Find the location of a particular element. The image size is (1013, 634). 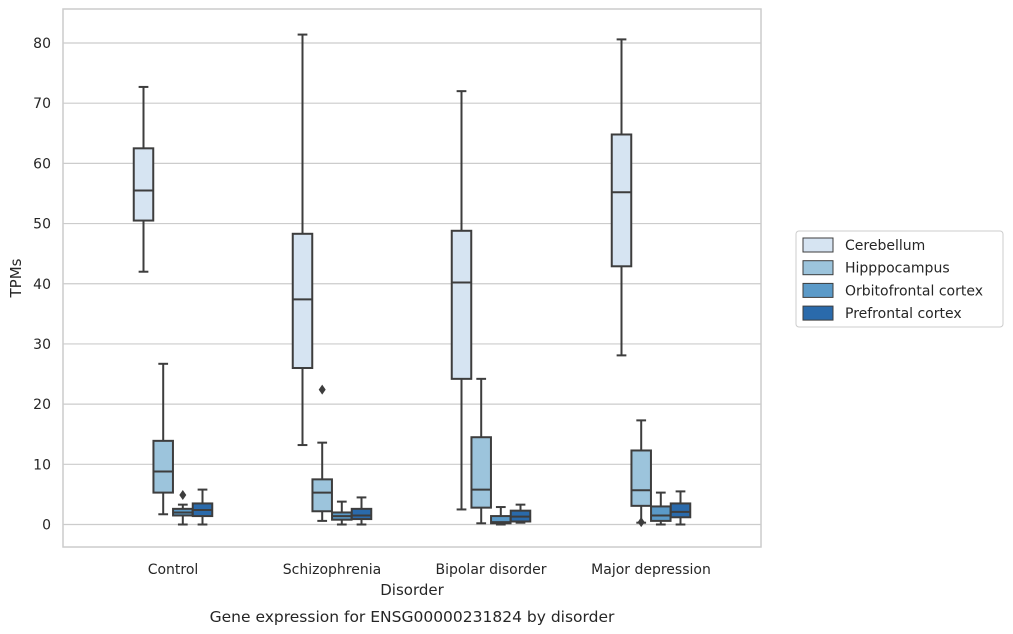

legend-label: Orbitofrontal cortex is located at coordinates (914, 291).